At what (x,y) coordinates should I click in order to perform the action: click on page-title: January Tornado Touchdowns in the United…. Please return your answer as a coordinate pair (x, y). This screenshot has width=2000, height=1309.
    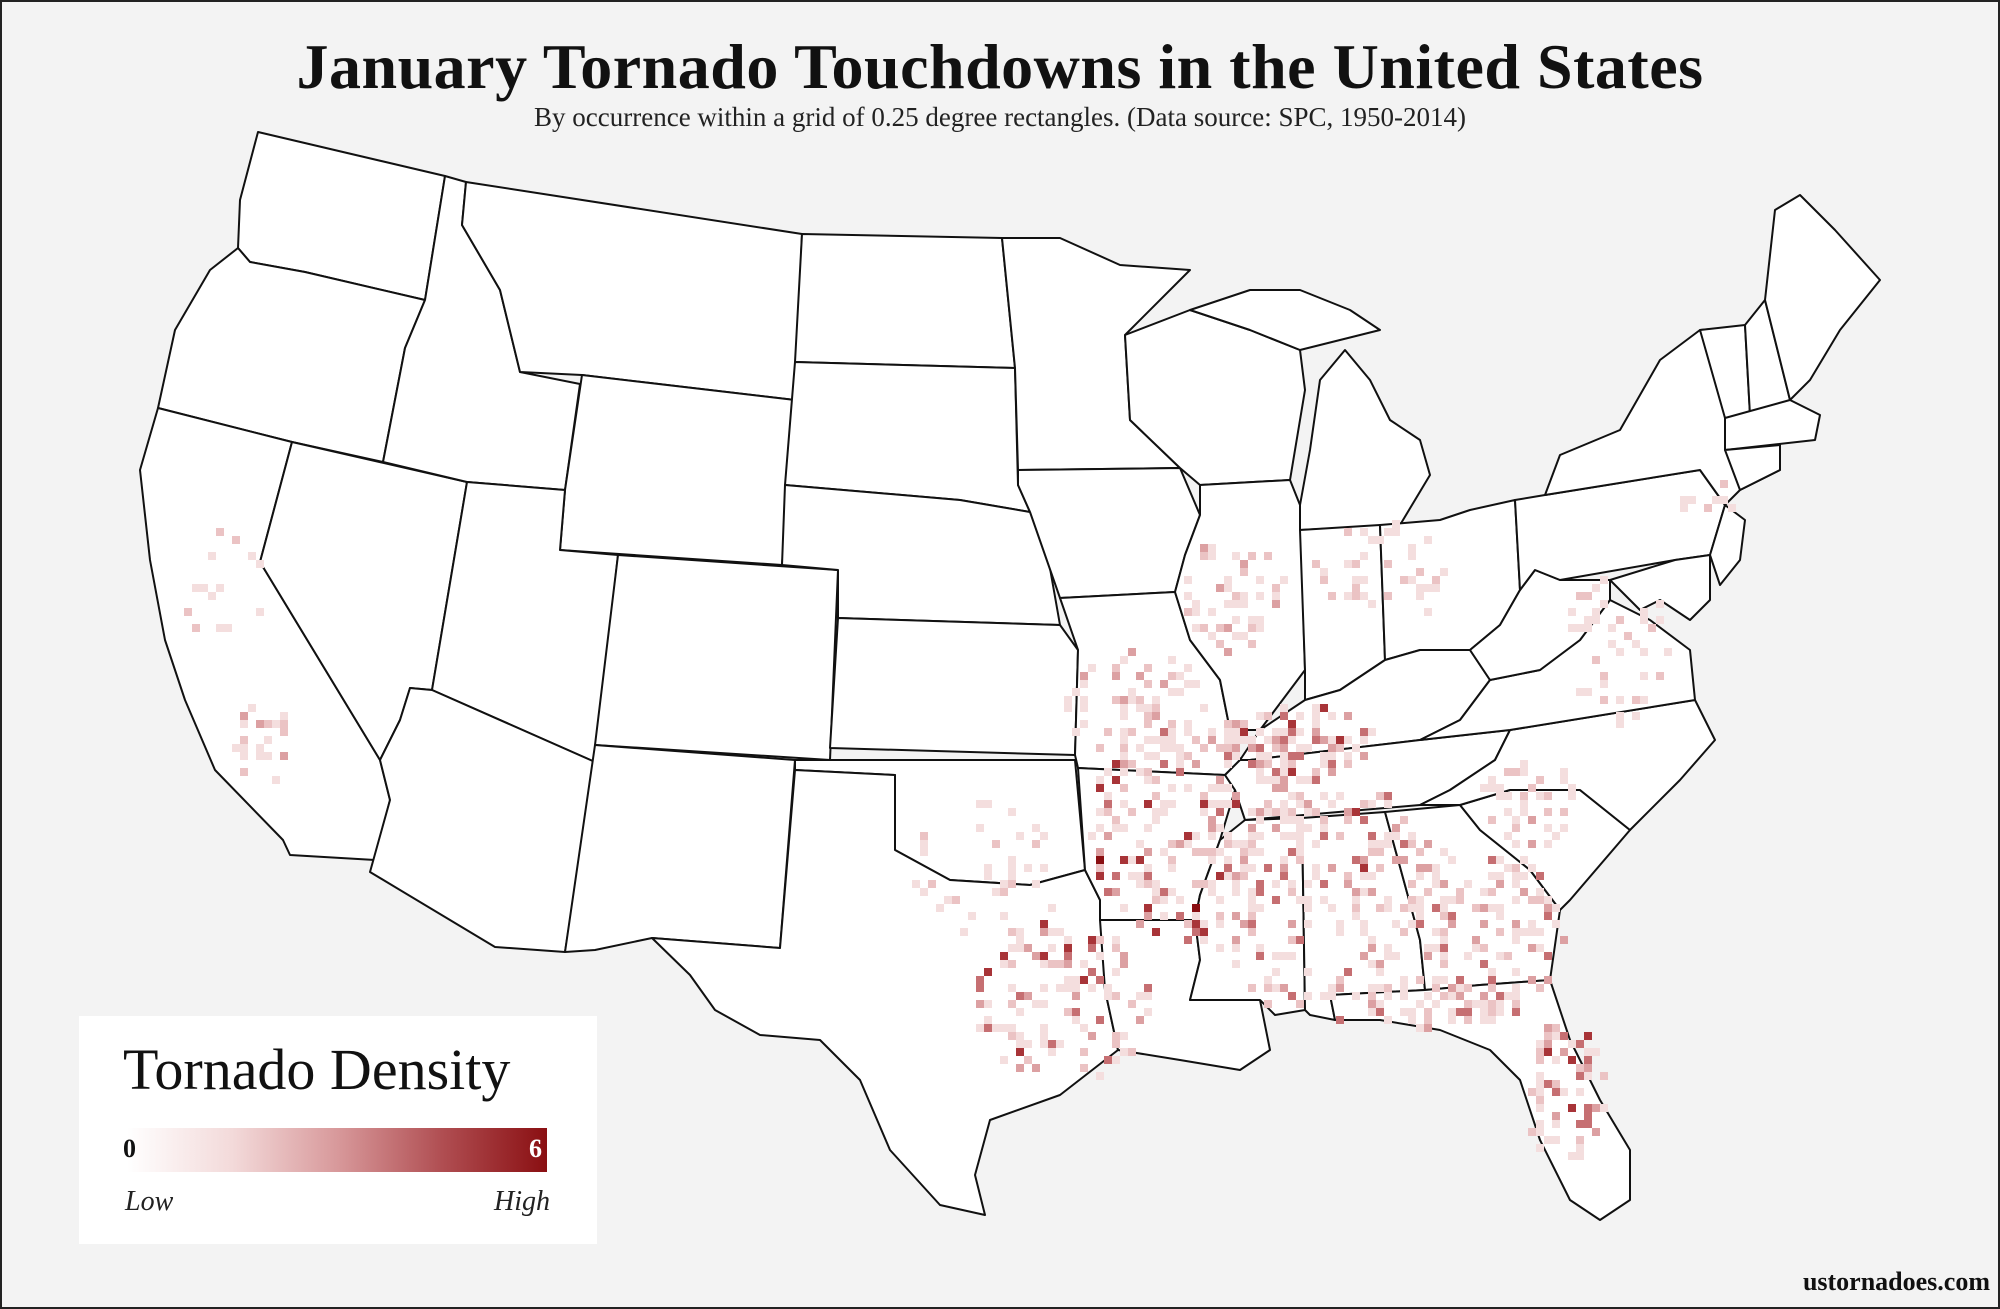
    Looking at the image, I should click on (1000, 66).